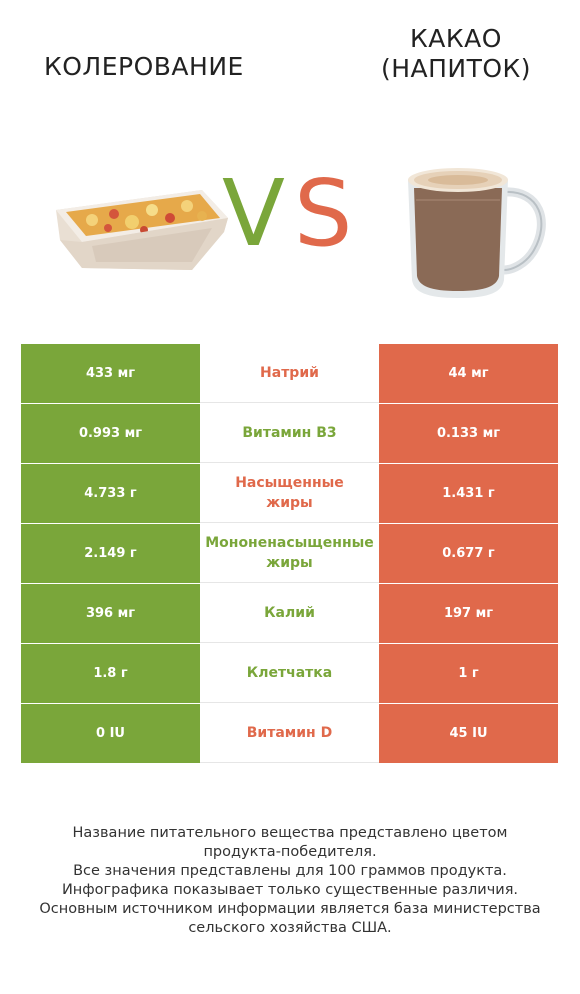 The height and width of the screenshot is (994, 580). I want to click on left-value: 433 мг, so click(110, 373).